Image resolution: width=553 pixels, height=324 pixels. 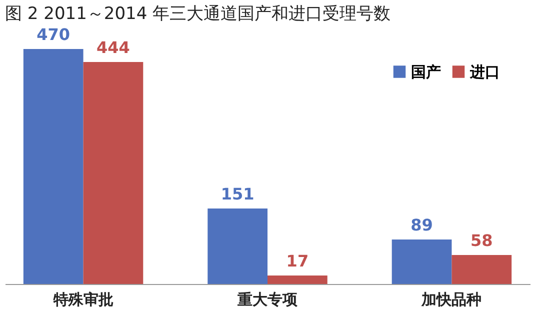 What do you see at coordinates (53, 34) in the screenshot?
I see `data-label: 470` at bounding box center [53, 34].